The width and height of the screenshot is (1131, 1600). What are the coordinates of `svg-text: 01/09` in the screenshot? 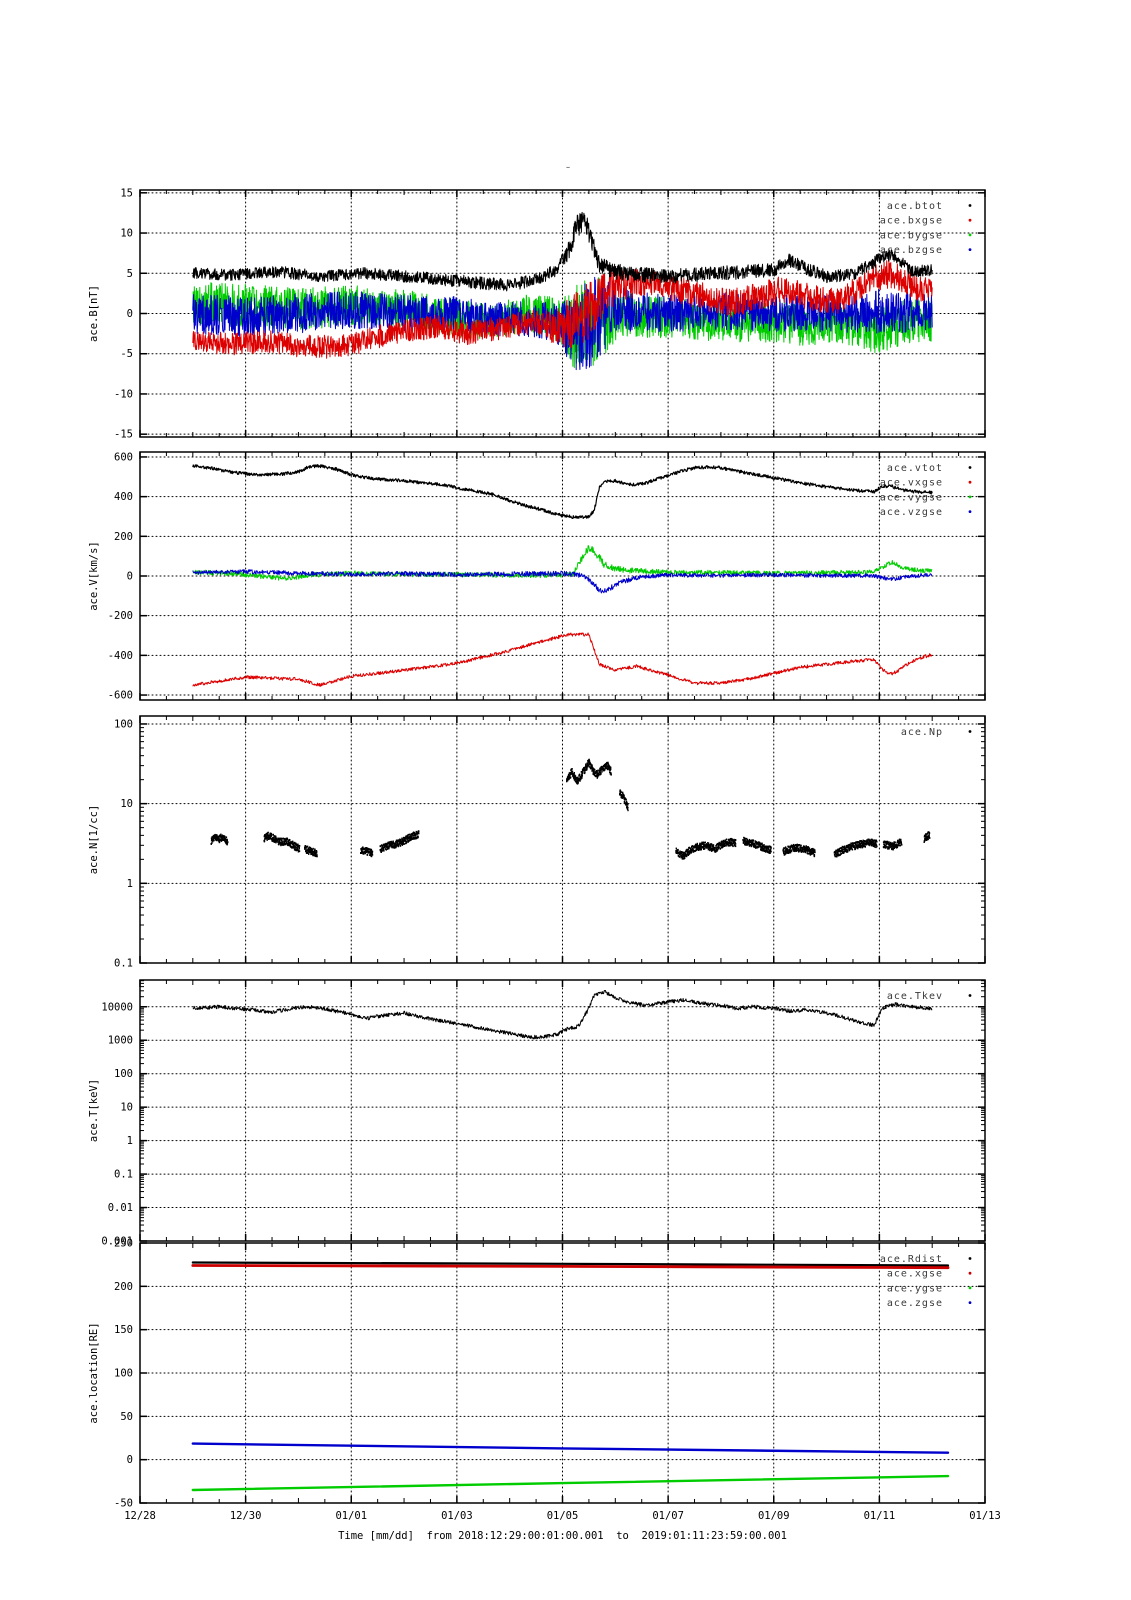 It's located at (774, 1516).